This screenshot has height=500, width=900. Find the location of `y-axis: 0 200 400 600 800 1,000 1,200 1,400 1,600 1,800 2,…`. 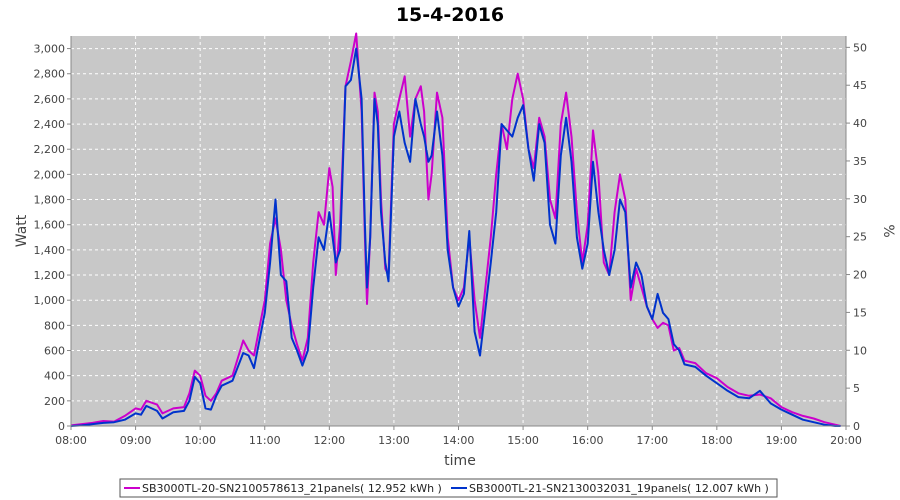

y-axis: 0 200 400 600 800 1,000 1,200 1,400 1,600 1,800 2,… is located at coordinates (52, 238).